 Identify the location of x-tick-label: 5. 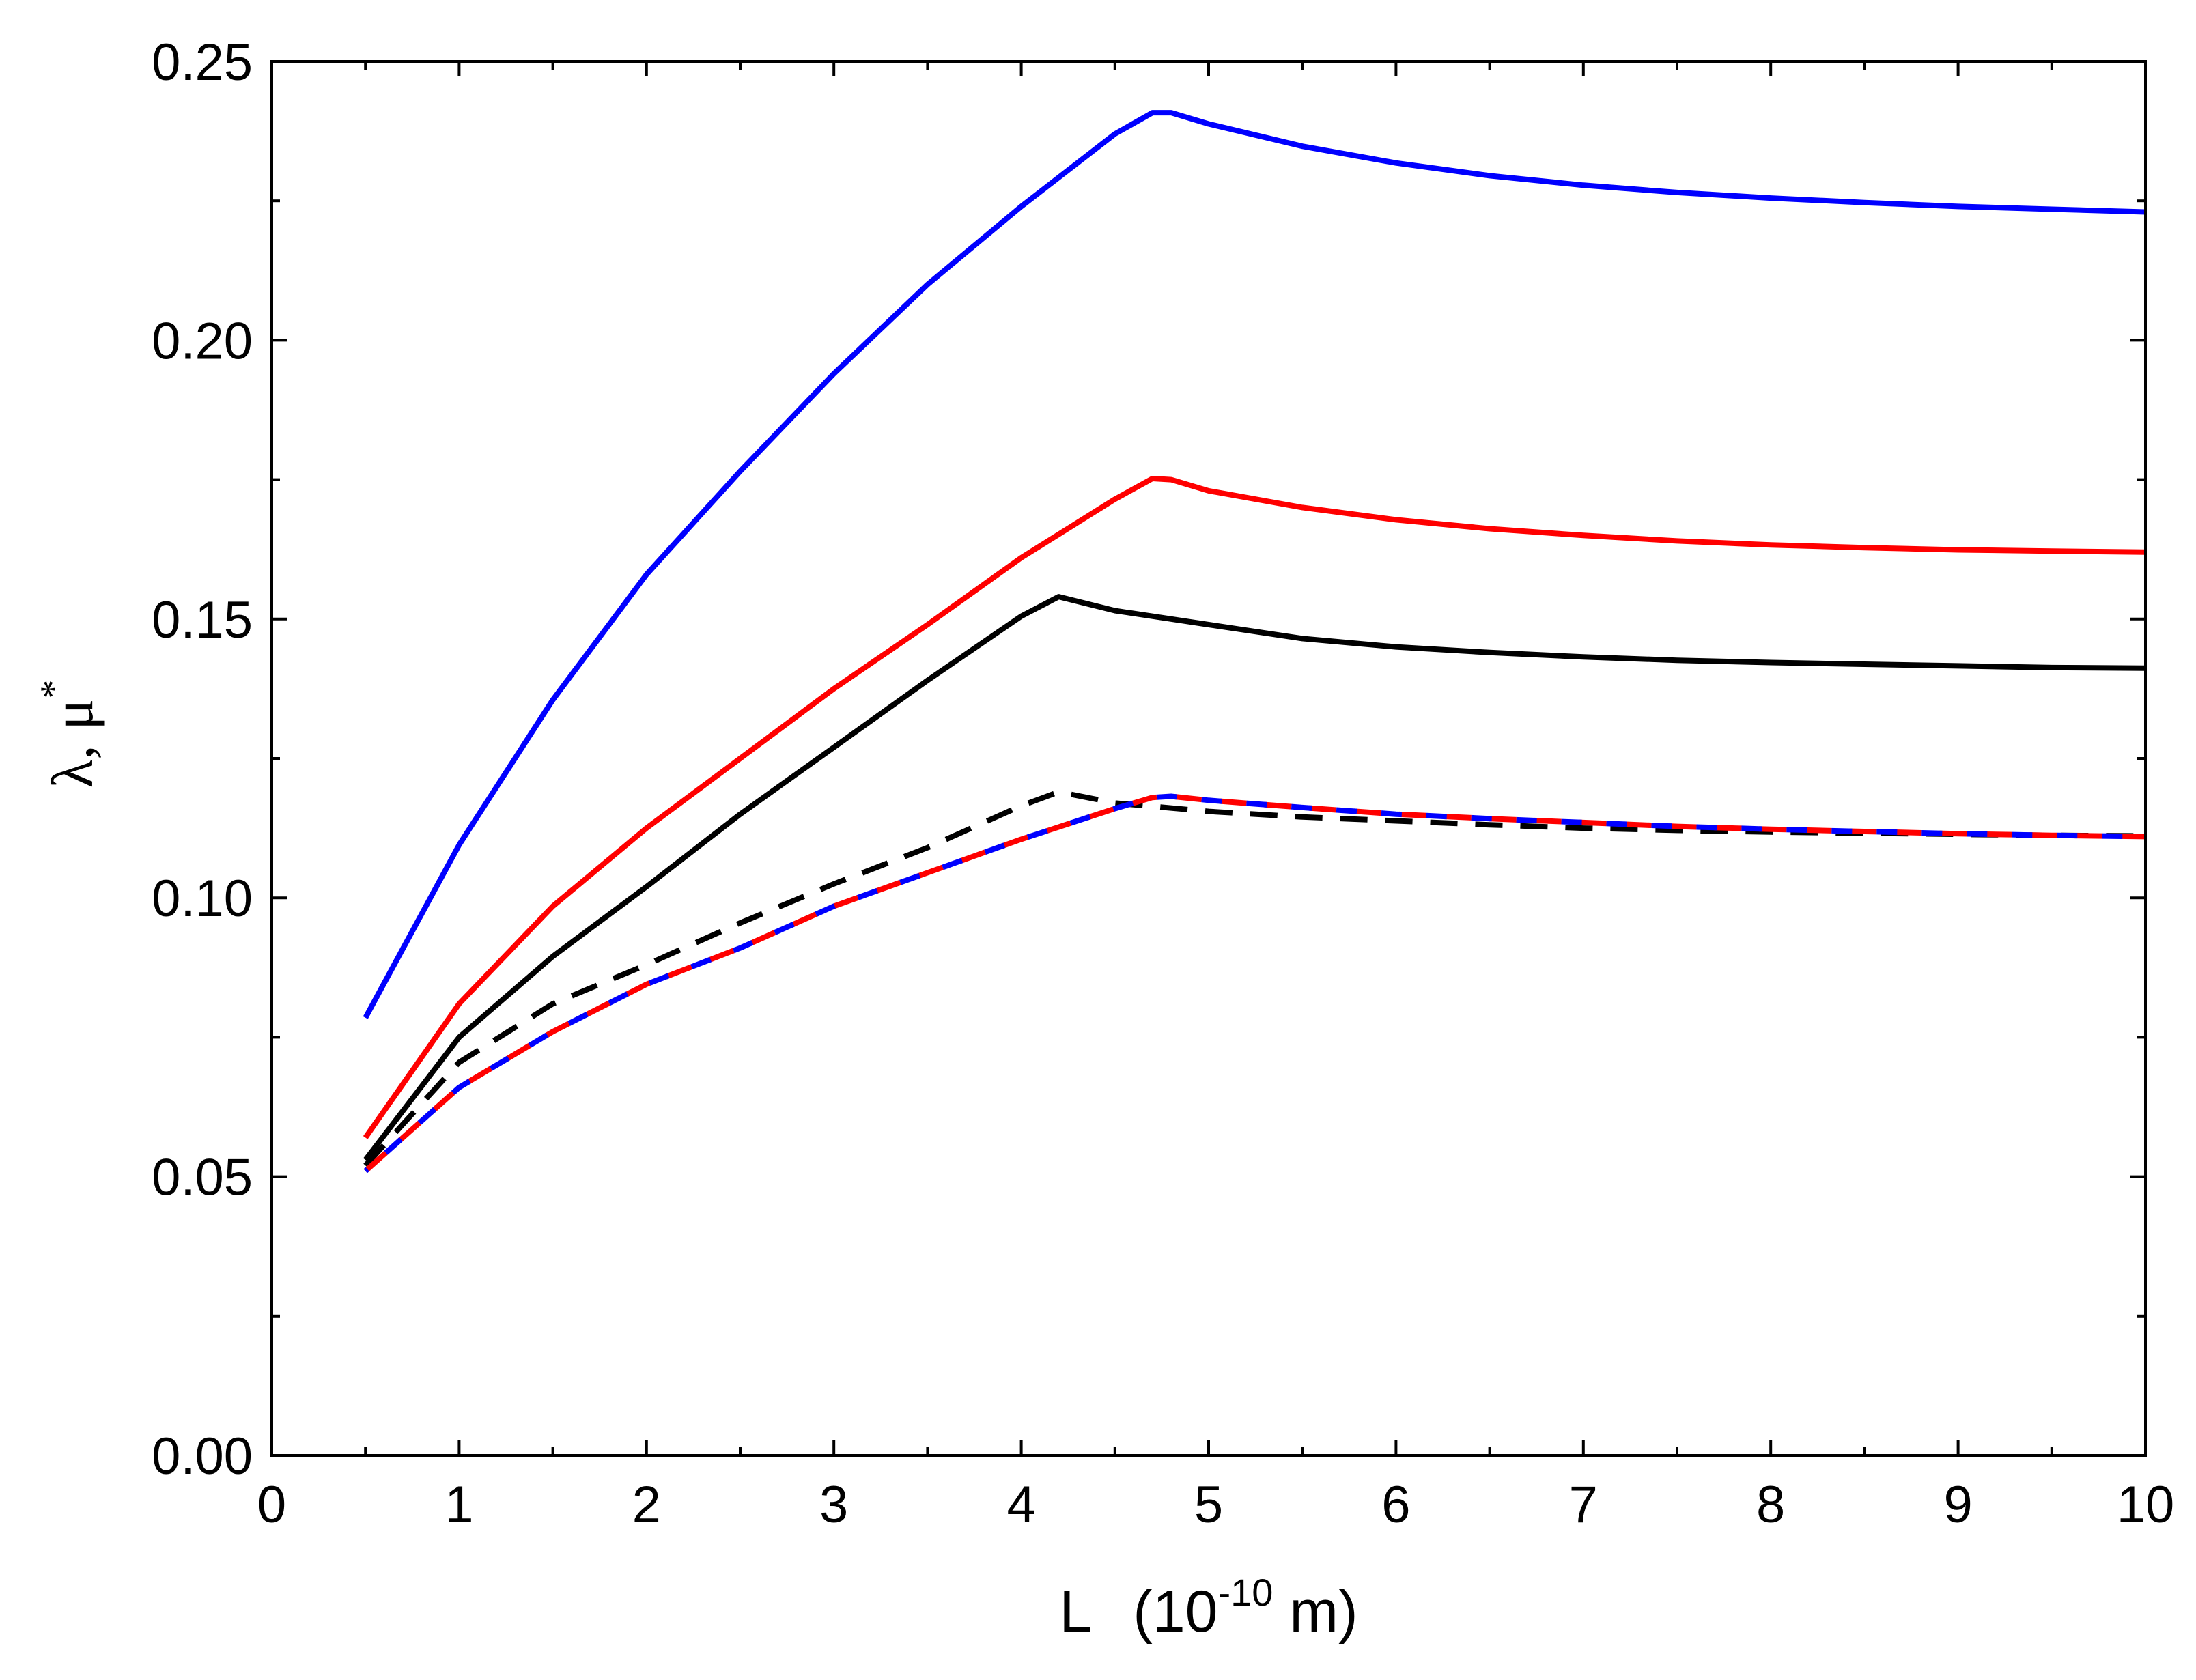
(1208, 1505).